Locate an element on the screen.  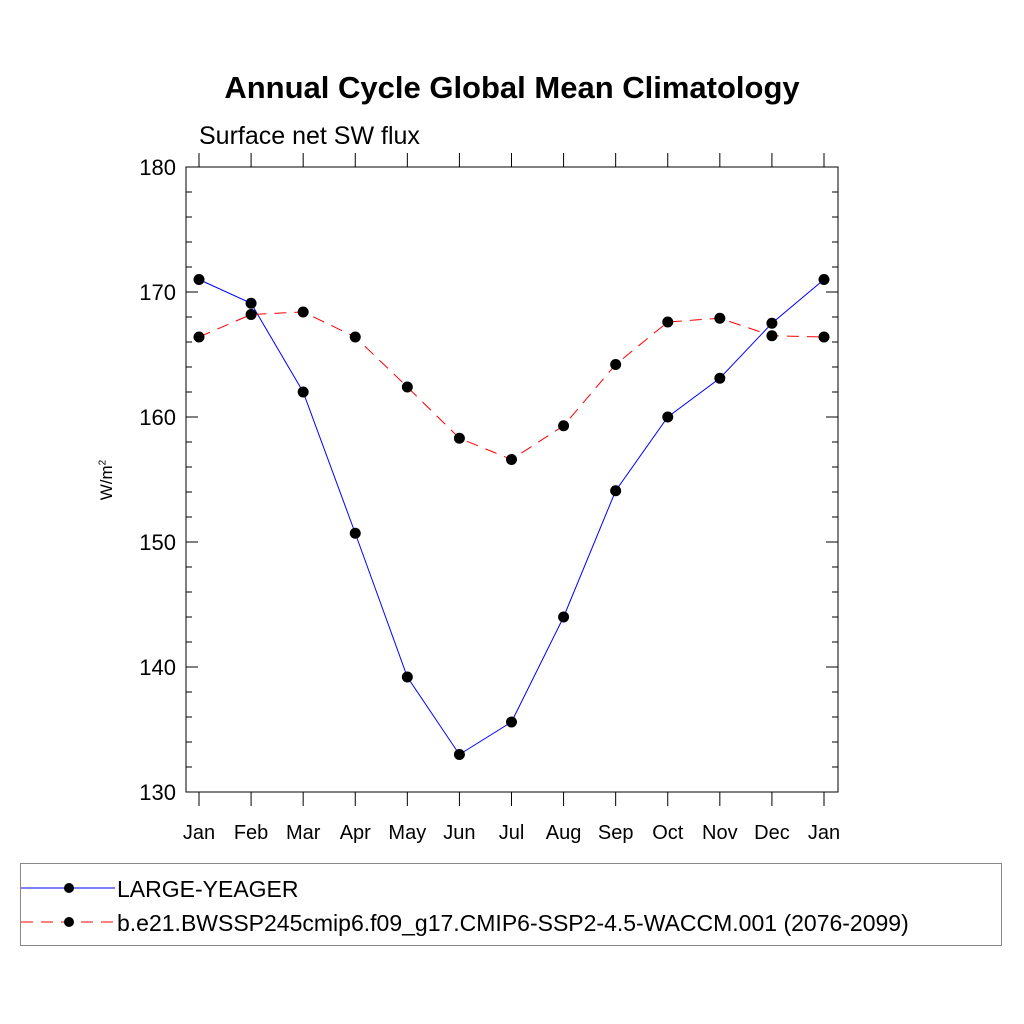
y-tick-label: 180 is located at coordinates (157, 167).